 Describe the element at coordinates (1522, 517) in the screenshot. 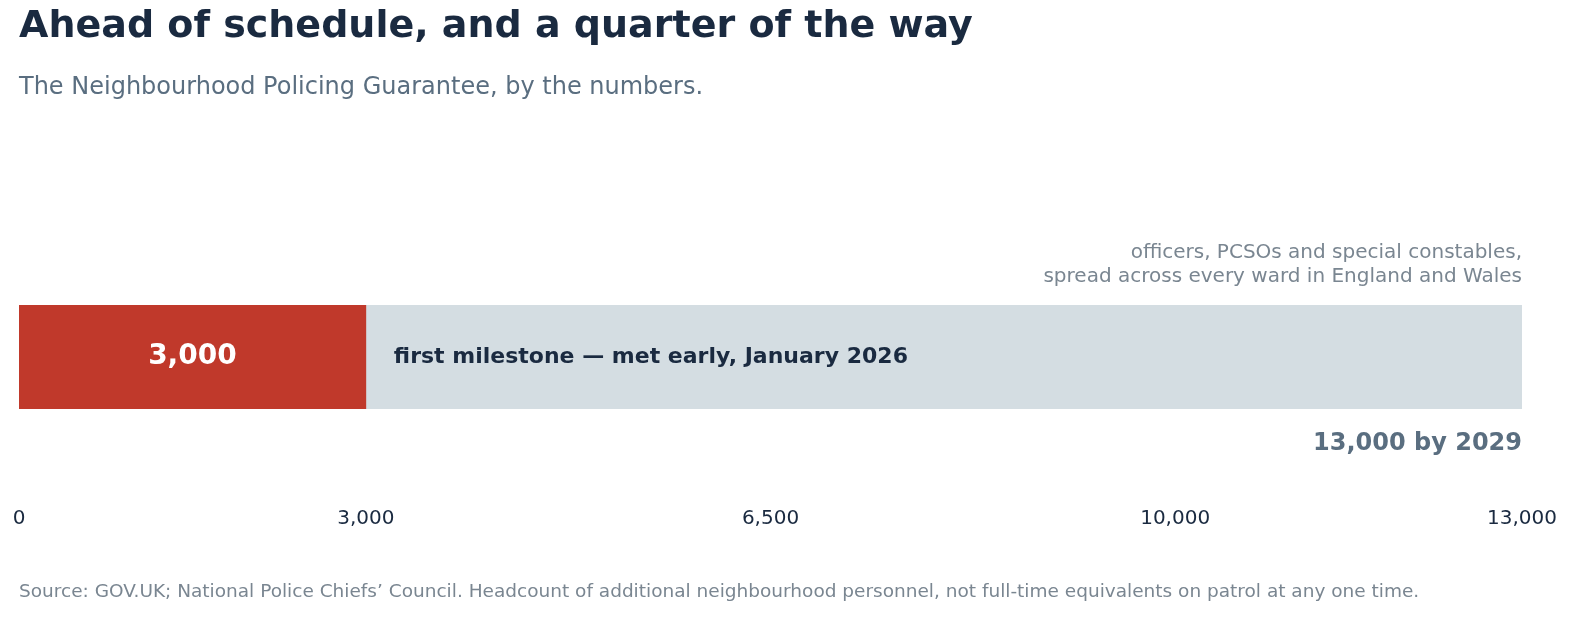

I see `x-tick-label: 13,000` at that location.